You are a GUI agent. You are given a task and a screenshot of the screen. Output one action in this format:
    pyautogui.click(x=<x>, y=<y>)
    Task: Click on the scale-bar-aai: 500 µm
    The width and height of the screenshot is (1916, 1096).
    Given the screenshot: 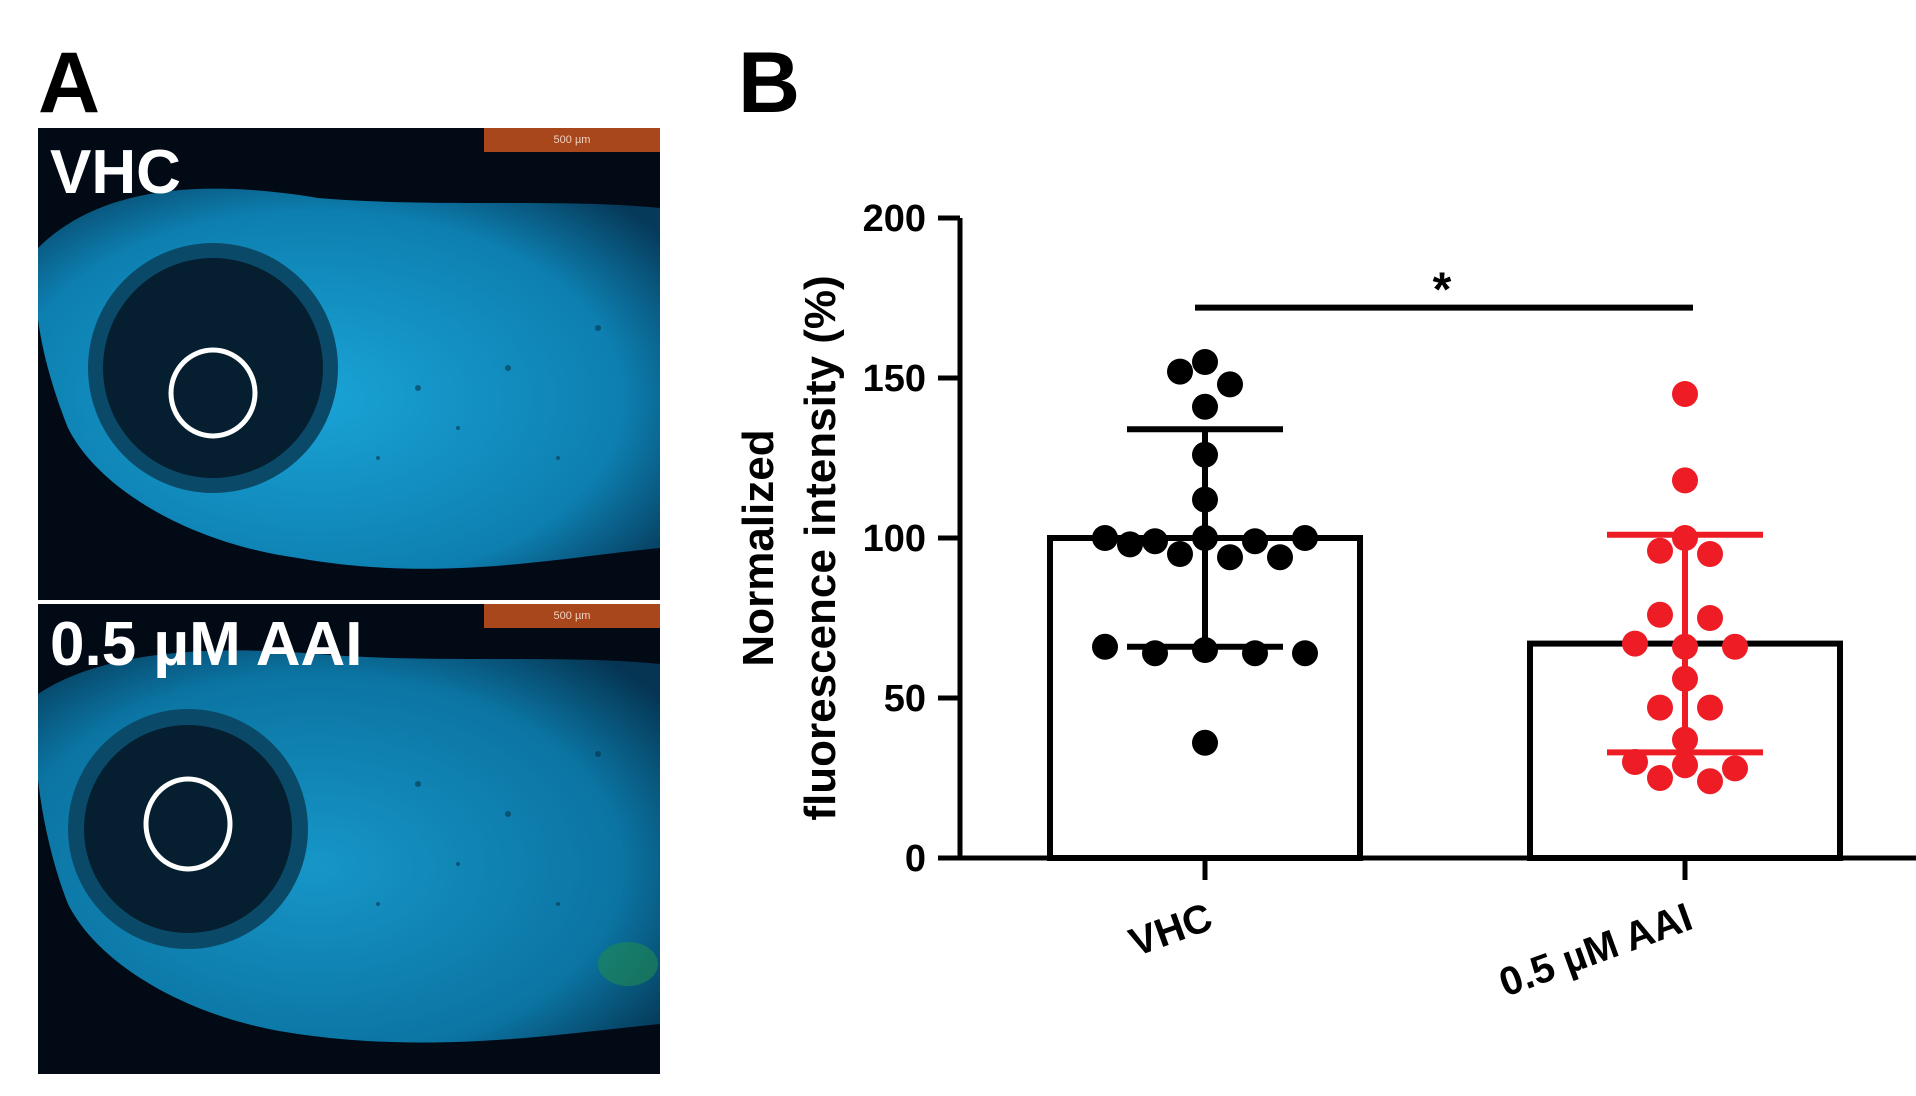 What is the action you would take?
    pyautogui.click(x=572, y=616)
    